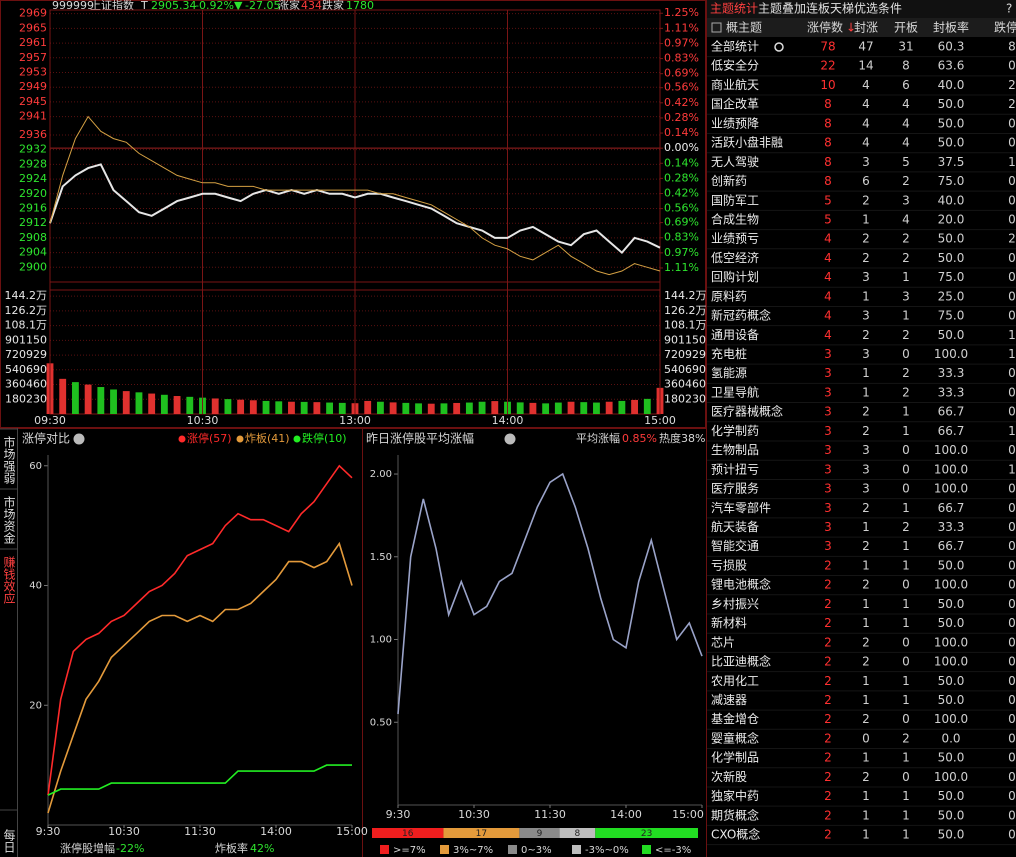 The width and height of the screenshot is (1016, 857). I want to click on column-header: 封板率, so click(951, 27).